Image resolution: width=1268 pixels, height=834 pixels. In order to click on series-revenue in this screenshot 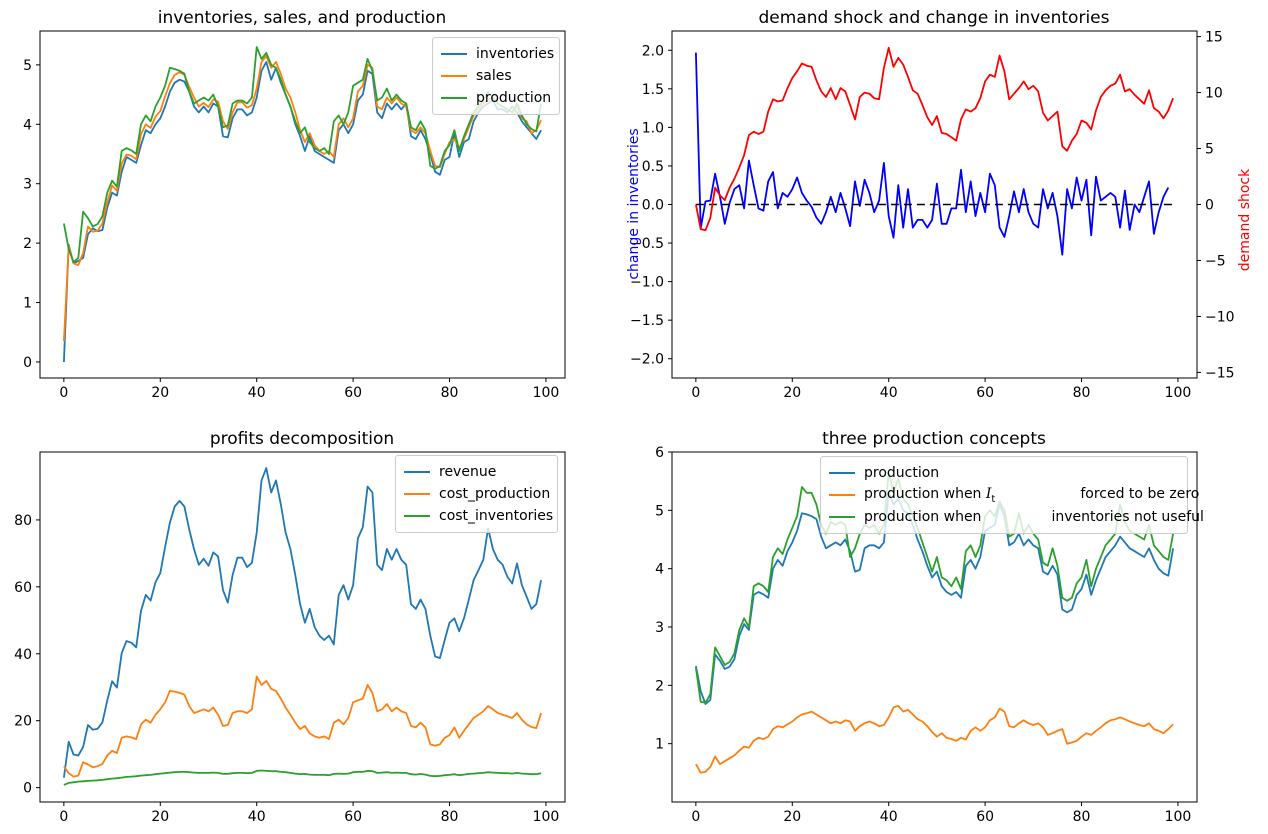, I will do `click(302, 622)`.